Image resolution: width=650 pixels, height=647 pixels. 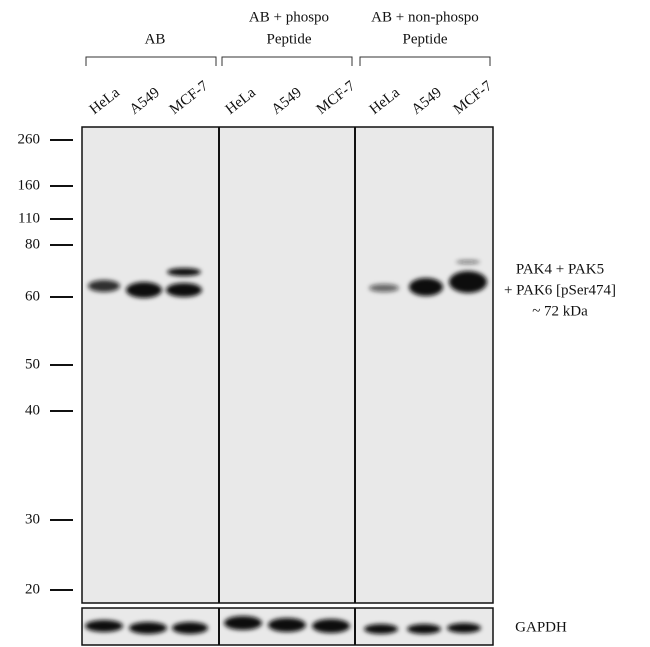 What do you see at coordinates (560, 269) in the screenshot?
I see `target-label: PAK4 + PAK5` at bounding box center [560, 269].